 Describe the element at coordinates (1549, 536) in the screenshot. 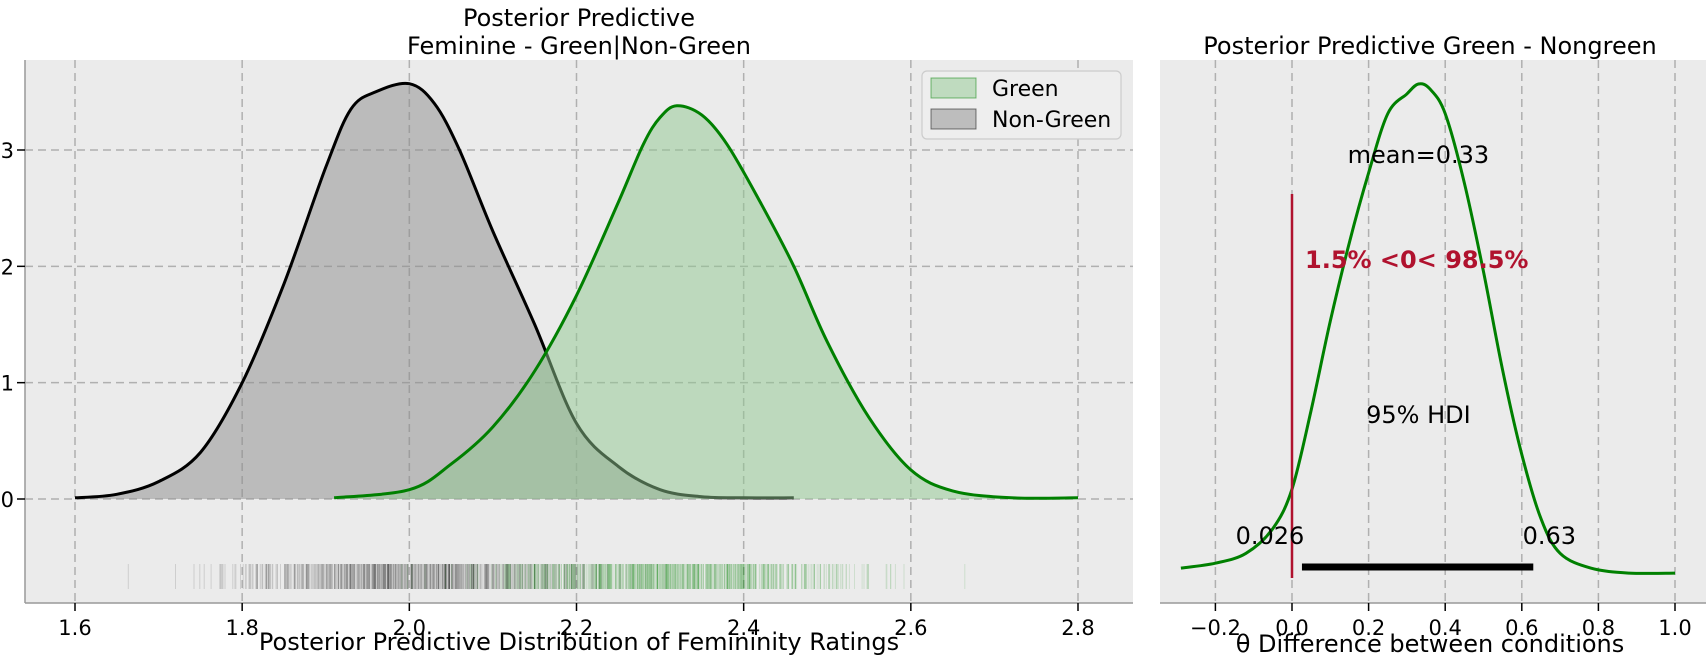

I see `hdi-high-label: 0.63` at that location.